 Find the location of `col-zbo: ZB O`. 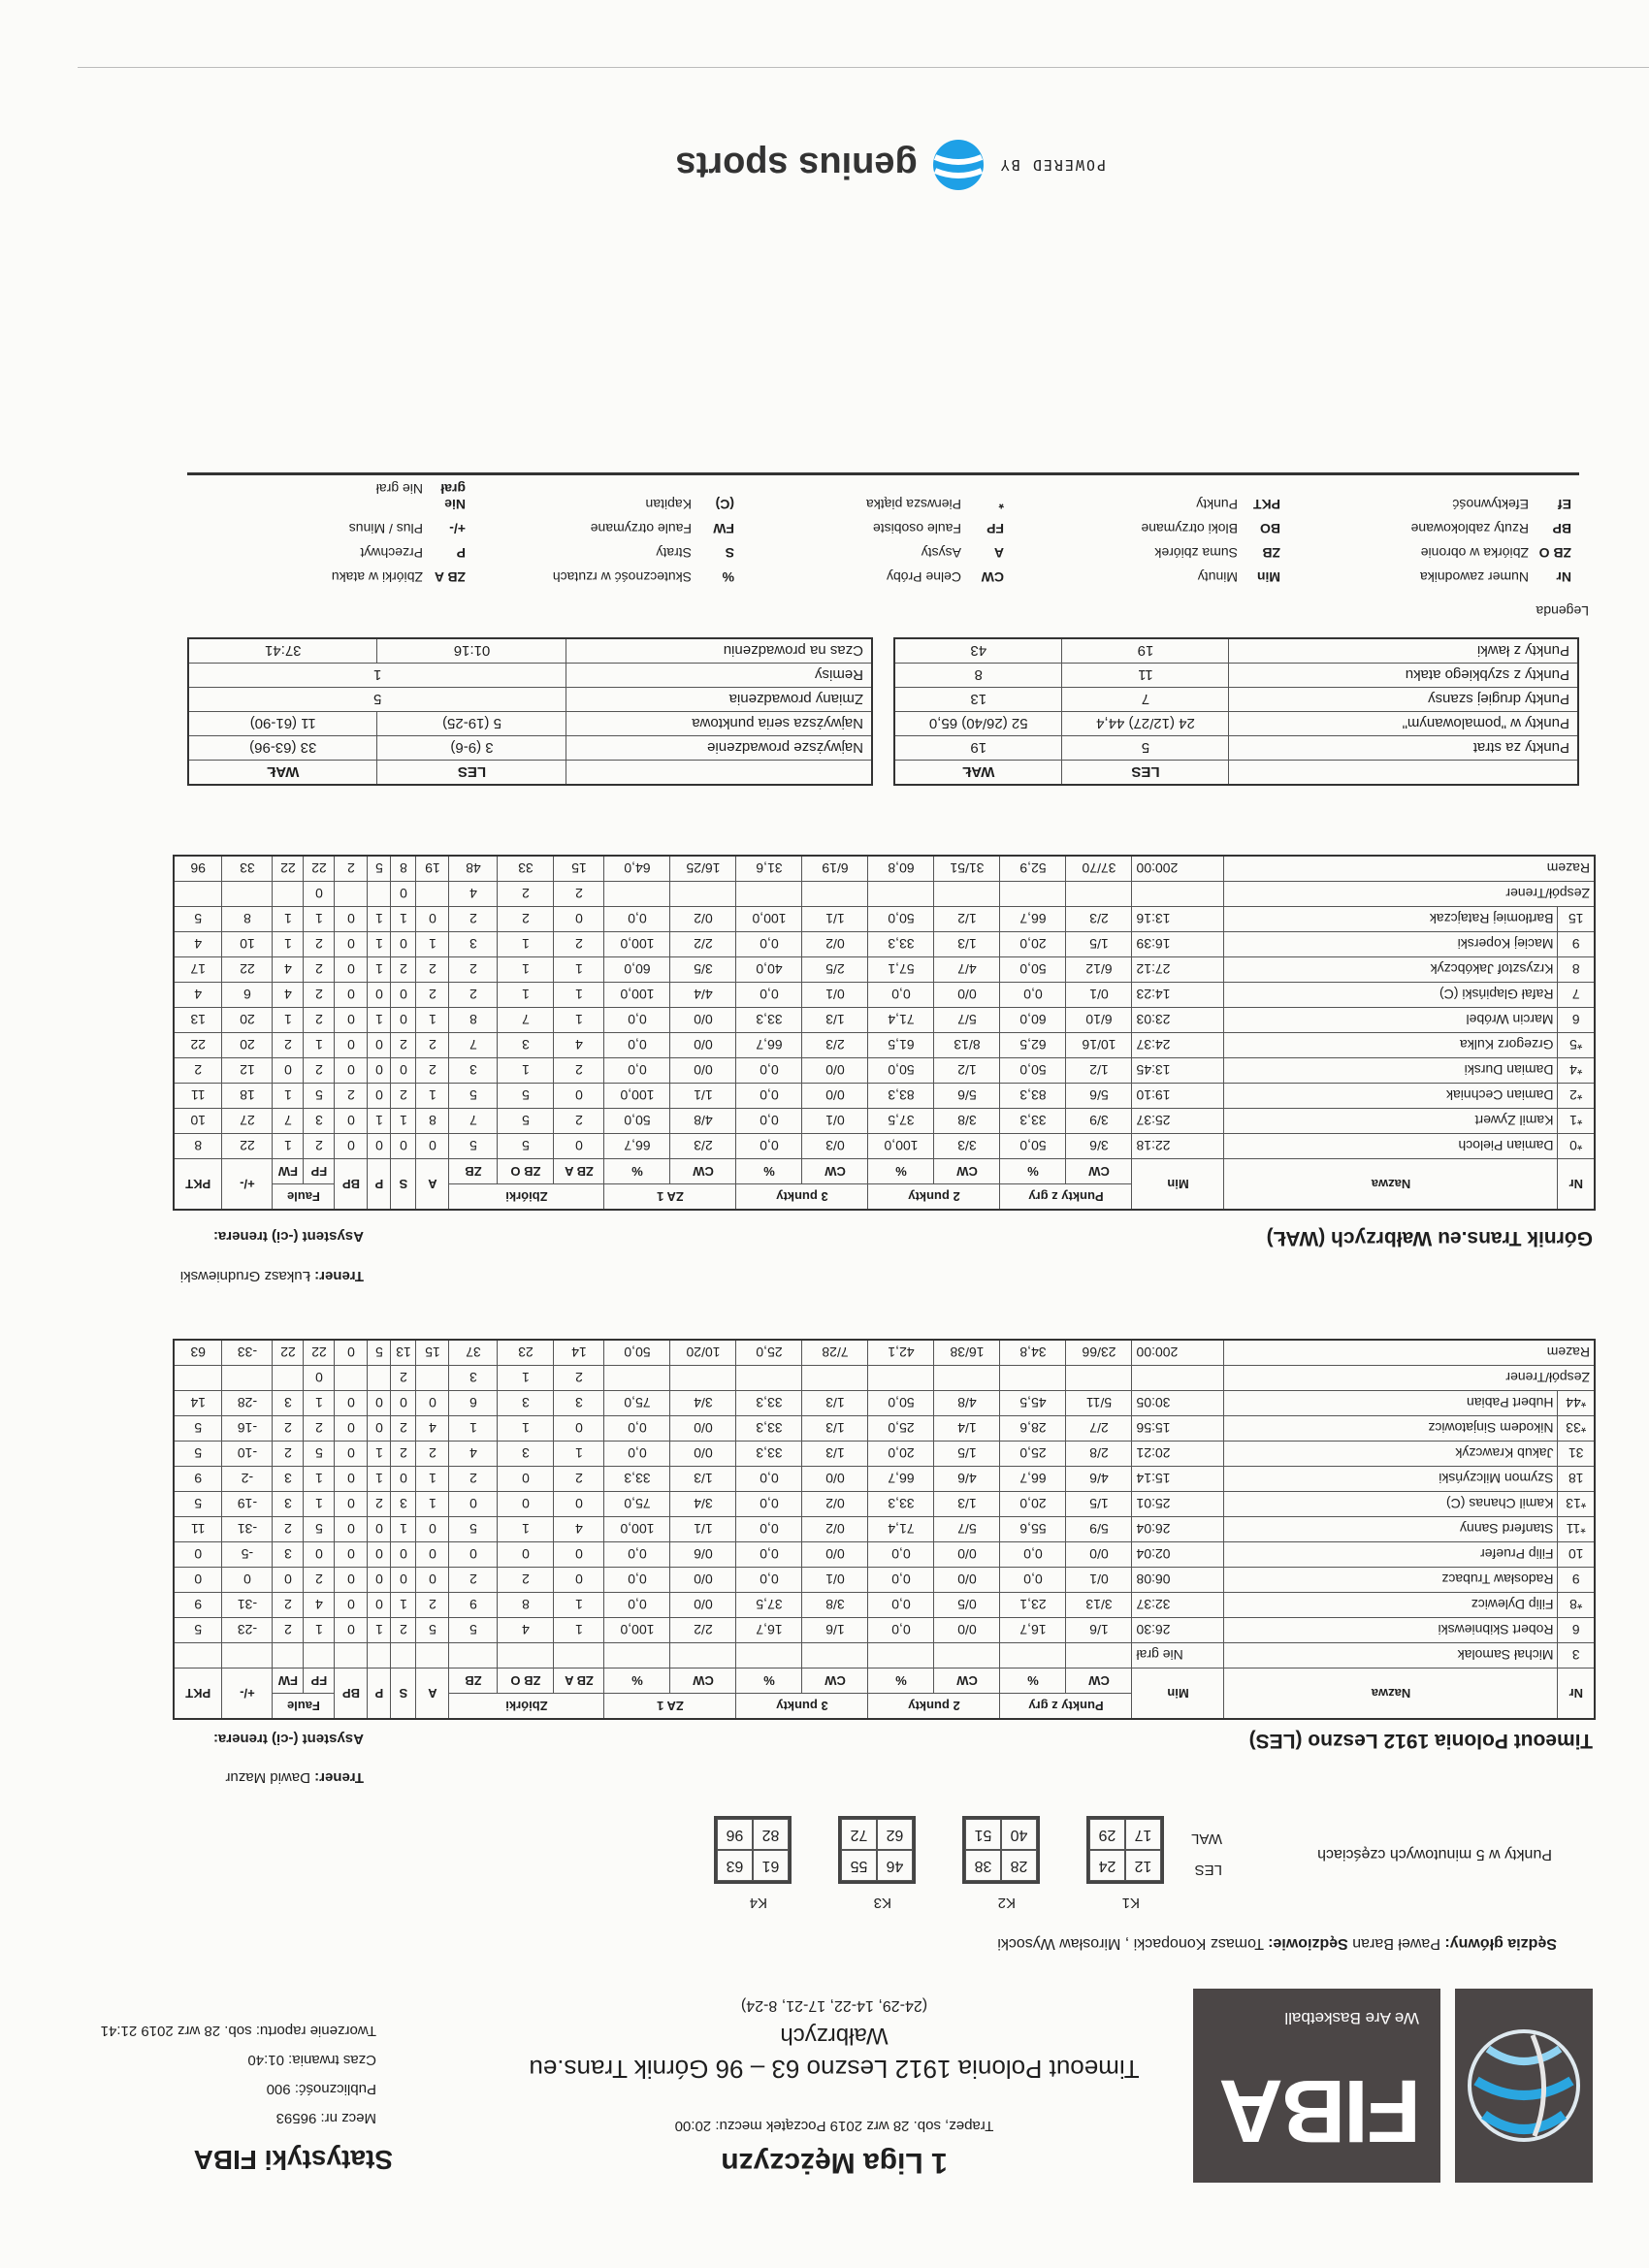

col-zbo: ZB O is located at coordinates (525, 1681).